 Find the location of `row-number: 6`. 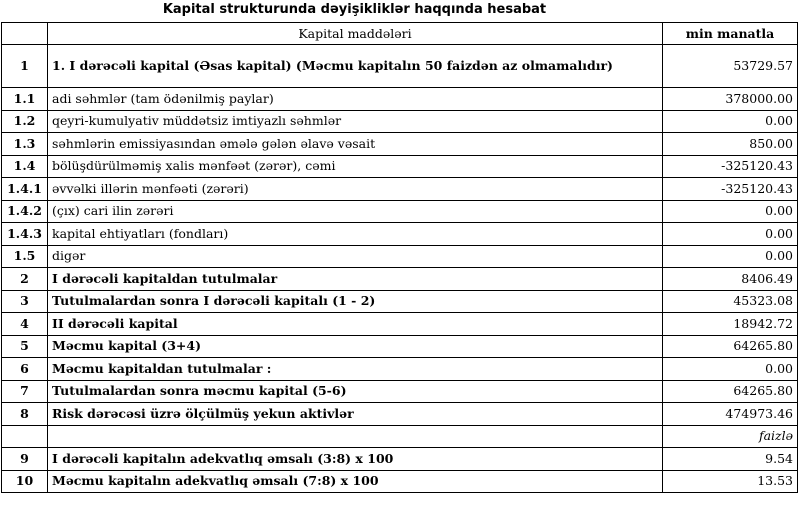

row-number: 6 is located at coordinates (24, 369).